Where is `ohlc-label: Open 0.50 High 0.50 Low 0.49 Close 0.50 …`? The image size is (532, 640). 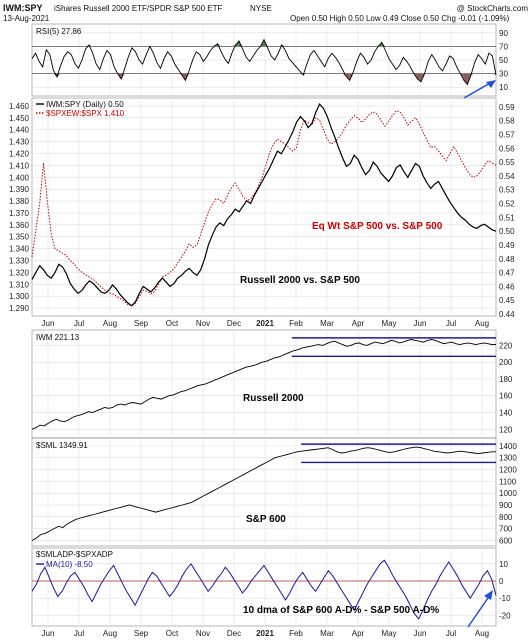
ohlc-label: Open 0.50 High 0.50 Low 0.49 Close 0.50 … is located at coordinates (400, 18).